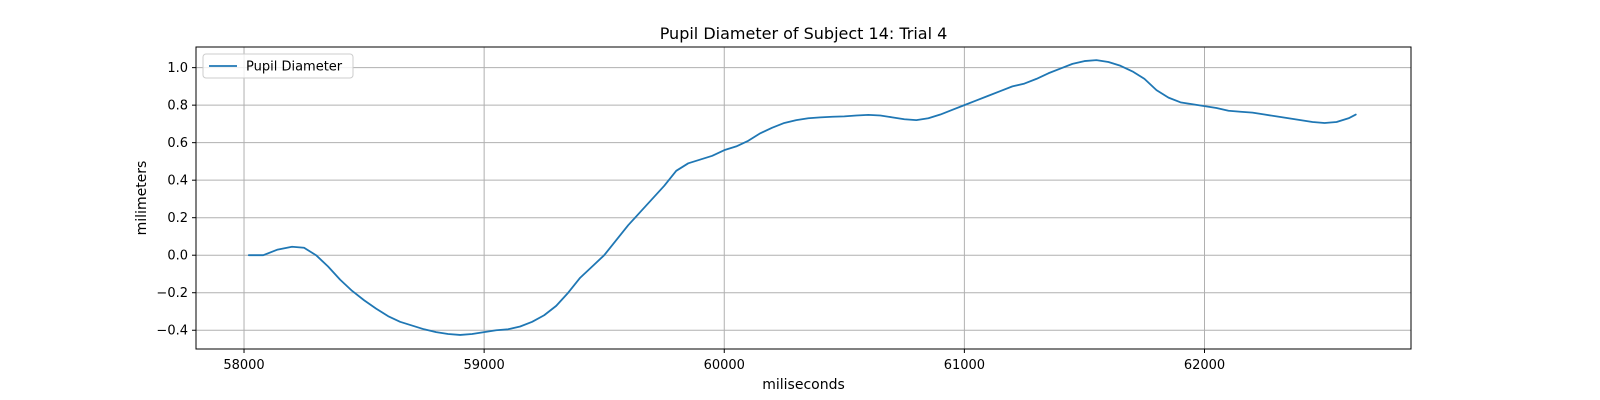  What do you see at coordinates (177, 106) in the screenshot?
I see `y-tick-label: 0.8` at bounding box center [177, 106].